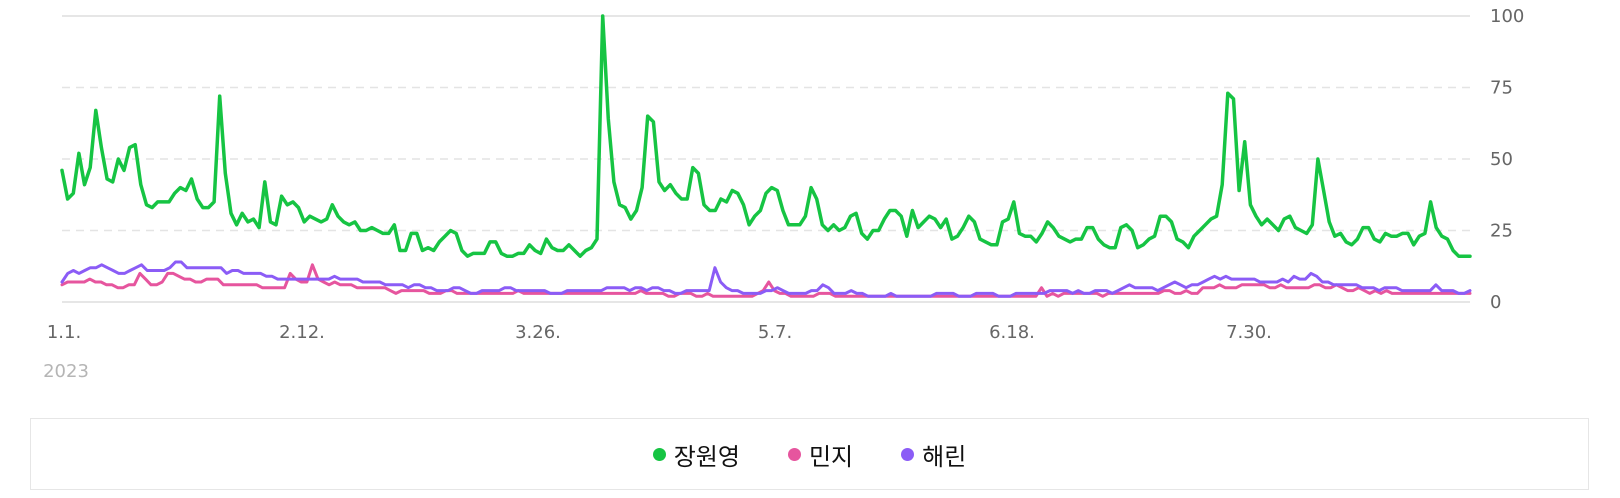 This screenshot has height=498, width=1620. I want to click on y-axis-tick-labels: 0 25 50 75 100, so click(1507, 159).